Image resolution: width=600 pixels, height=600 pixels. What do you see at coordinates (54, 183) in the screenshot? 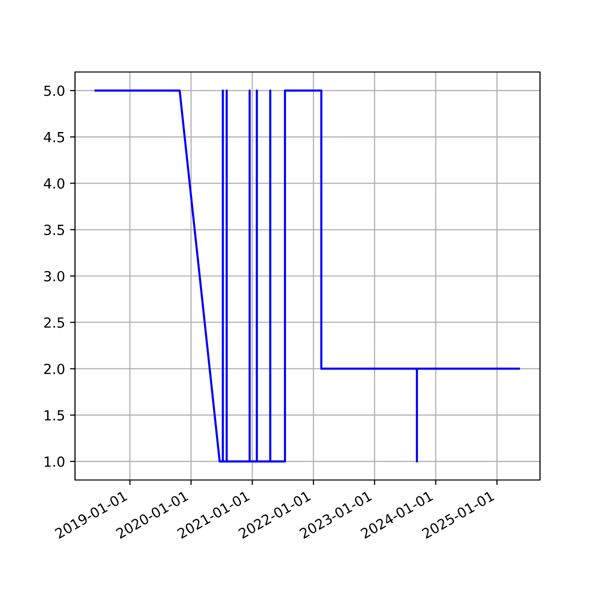
I see `y-tick-label: 4.0` at bounding box center [54, 183].